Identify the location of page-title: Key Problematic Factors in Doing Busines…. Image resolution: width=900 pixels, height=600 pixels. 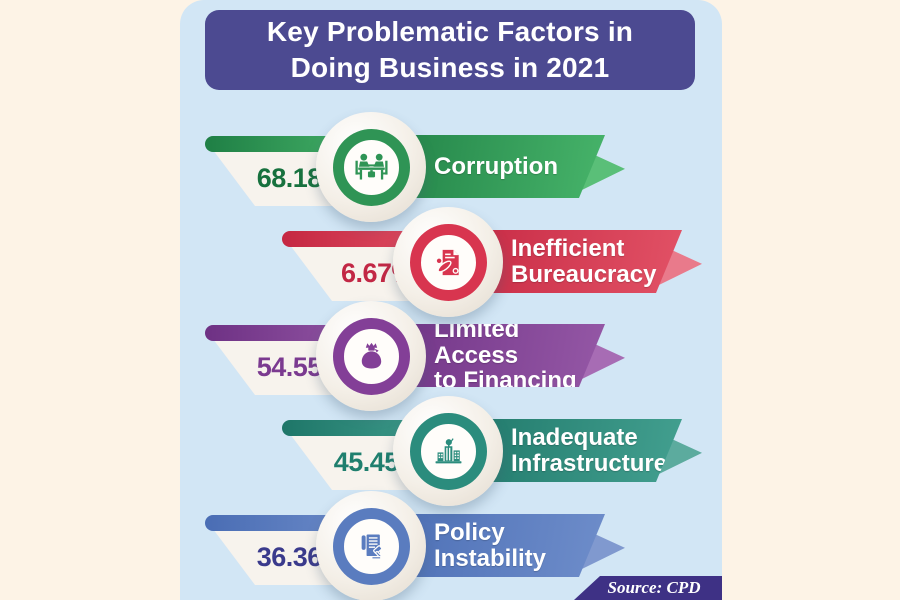
(450, 50).